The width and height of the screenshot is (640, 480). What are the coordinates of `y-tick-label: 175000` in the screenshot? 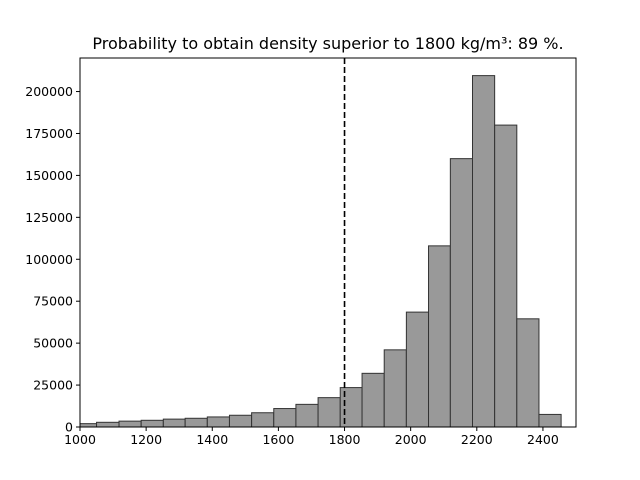 It's located at (49, 133).